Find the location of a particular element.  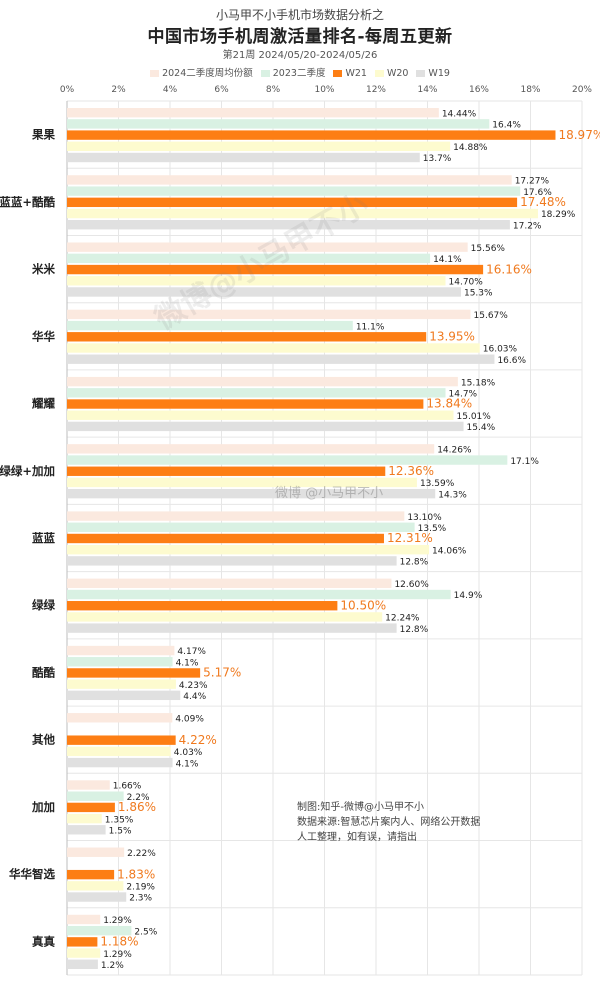

data-label: 1.66% is located at coordinates (127, 787).